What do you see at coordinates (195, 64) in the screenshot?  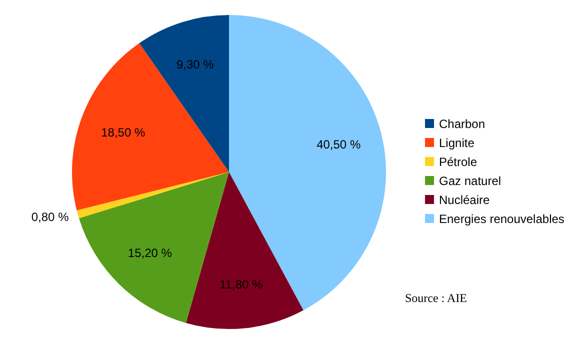 I see `data-label: 9,30 %` at bounding box center [195, 64].